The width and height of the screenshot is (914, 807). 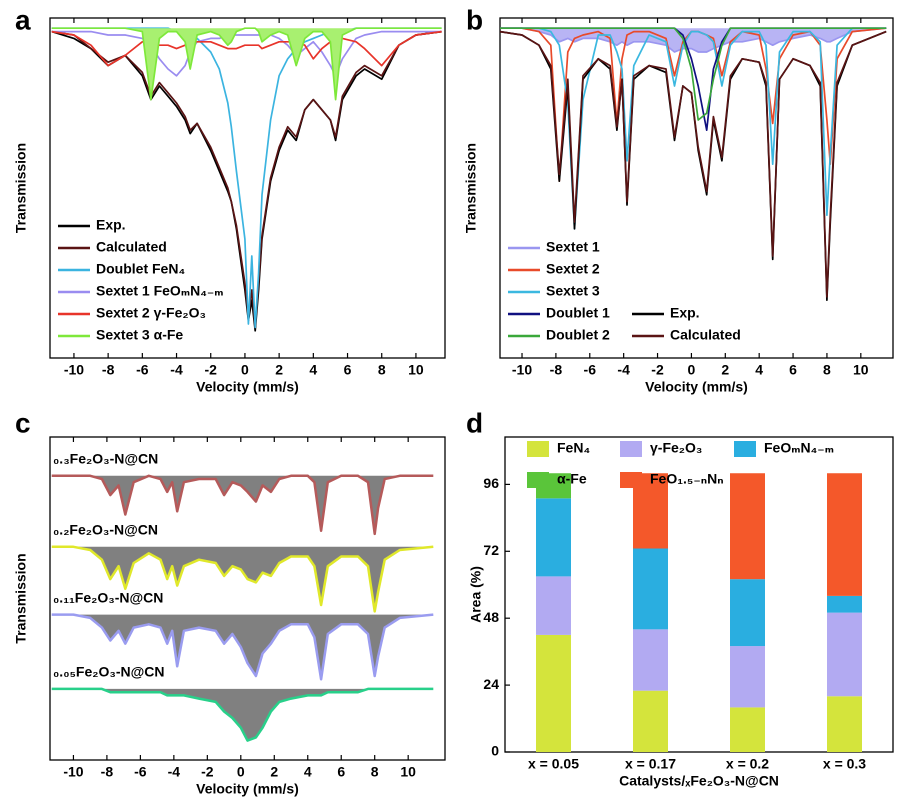 What do you see at coordinates (578, 313) in the screenshot?
I see `legend-label: Doublet 1` at bounding box center [578, 313].